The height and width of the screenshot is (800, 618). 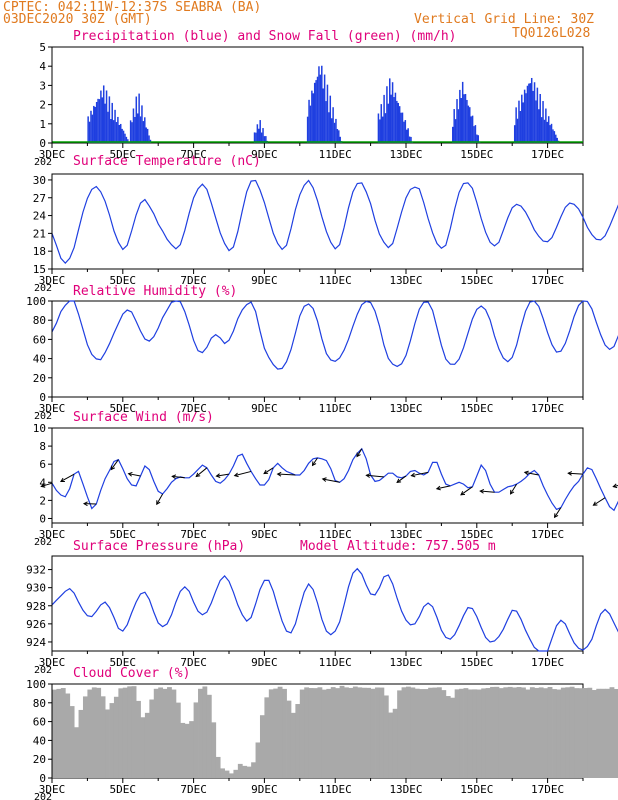 I want to click on cloud-title: Cloud Cover (%), so click(x=132, y=673).